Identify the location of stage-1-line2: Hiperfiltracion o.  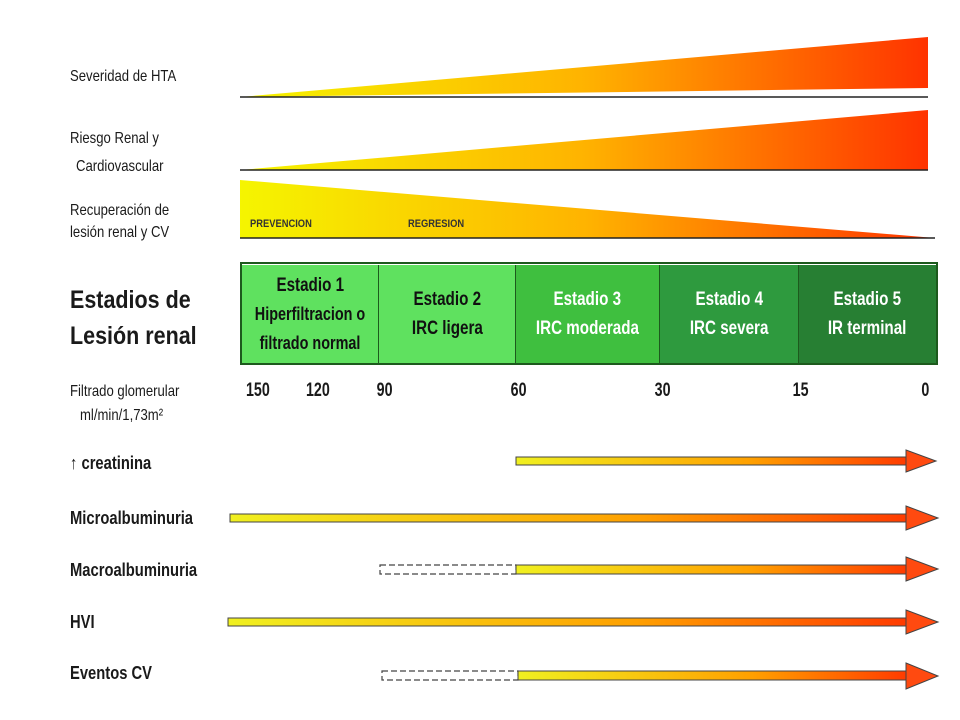
(310, 313).